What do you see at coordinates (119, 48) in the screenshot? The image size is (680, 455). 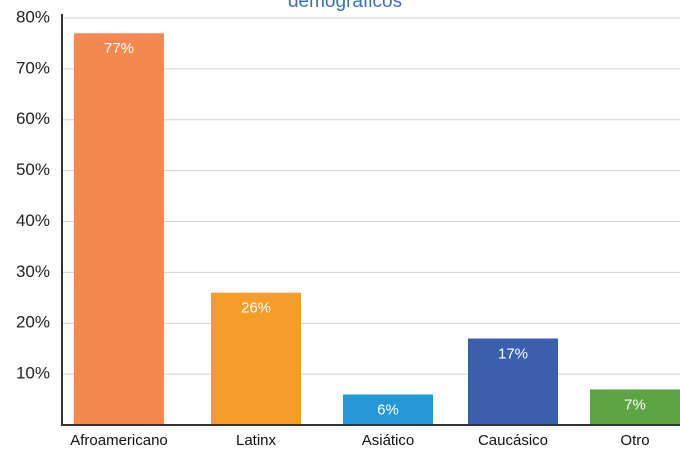 I see `value-label: 77%` at bounding box center [119, 48].